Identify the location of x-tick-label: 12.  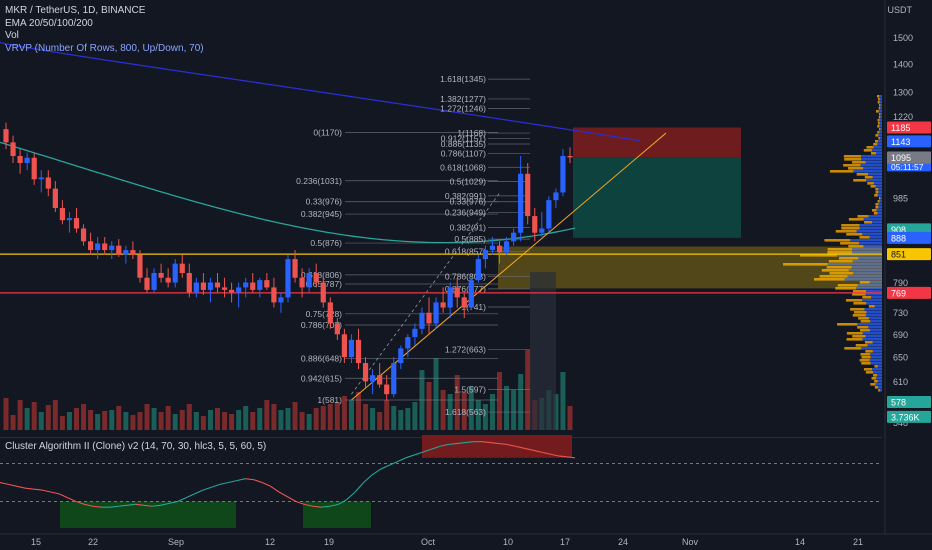
(270, 542).